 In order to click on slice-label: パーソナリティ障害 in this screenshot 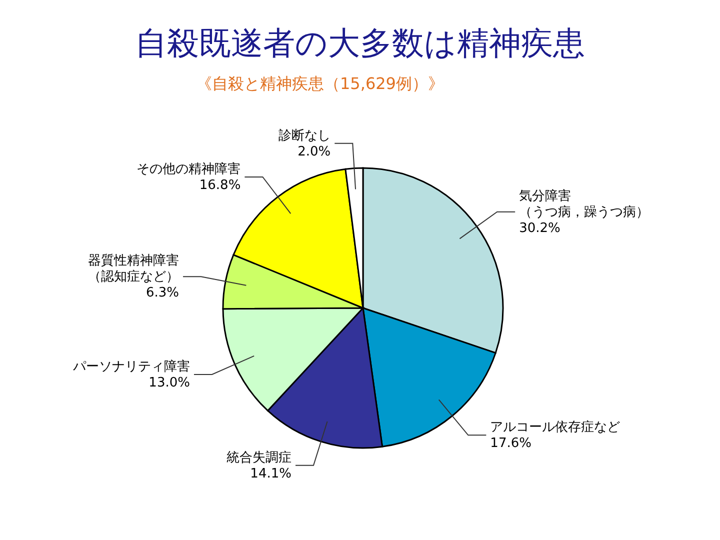, I will do `click(131, 366)`.